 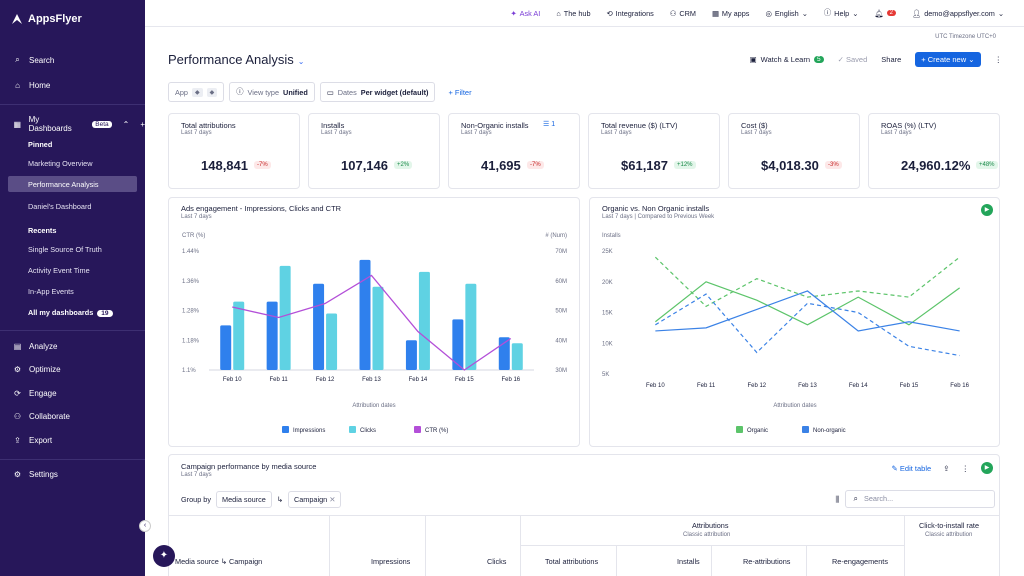 I want to click on sidebar-pinned-marketing-overview: Marketing Overview, so click(x=60, y=163).